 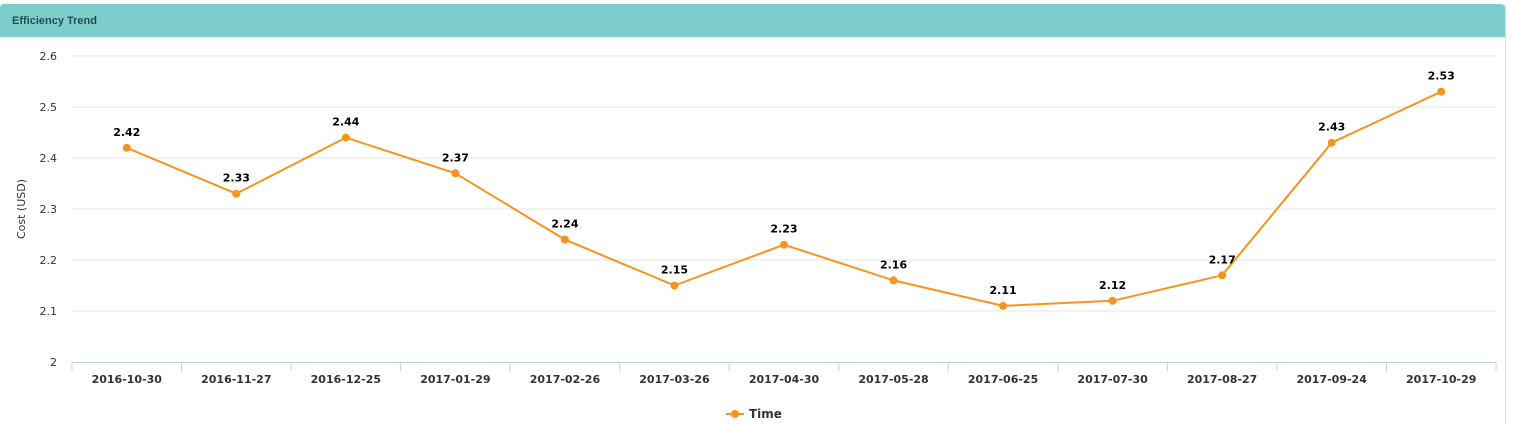 I want to click on data-label: 2.12, so click(x=1112, y=285).